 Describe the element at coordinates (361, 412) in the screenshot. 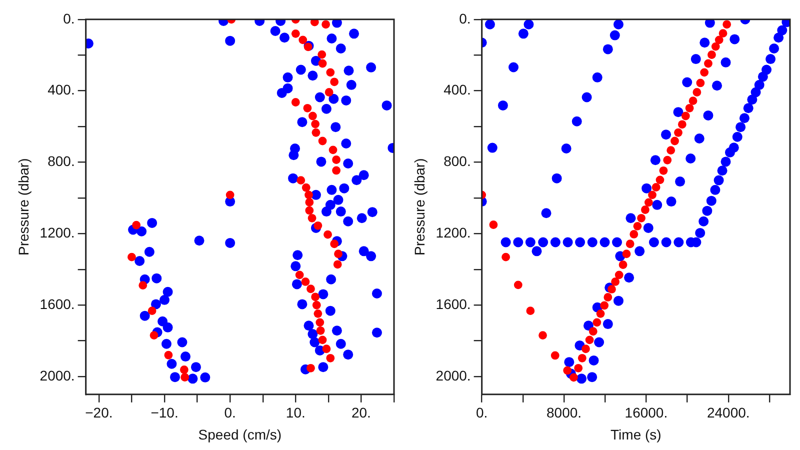

I see `x-tick-label: 20.` at that location.